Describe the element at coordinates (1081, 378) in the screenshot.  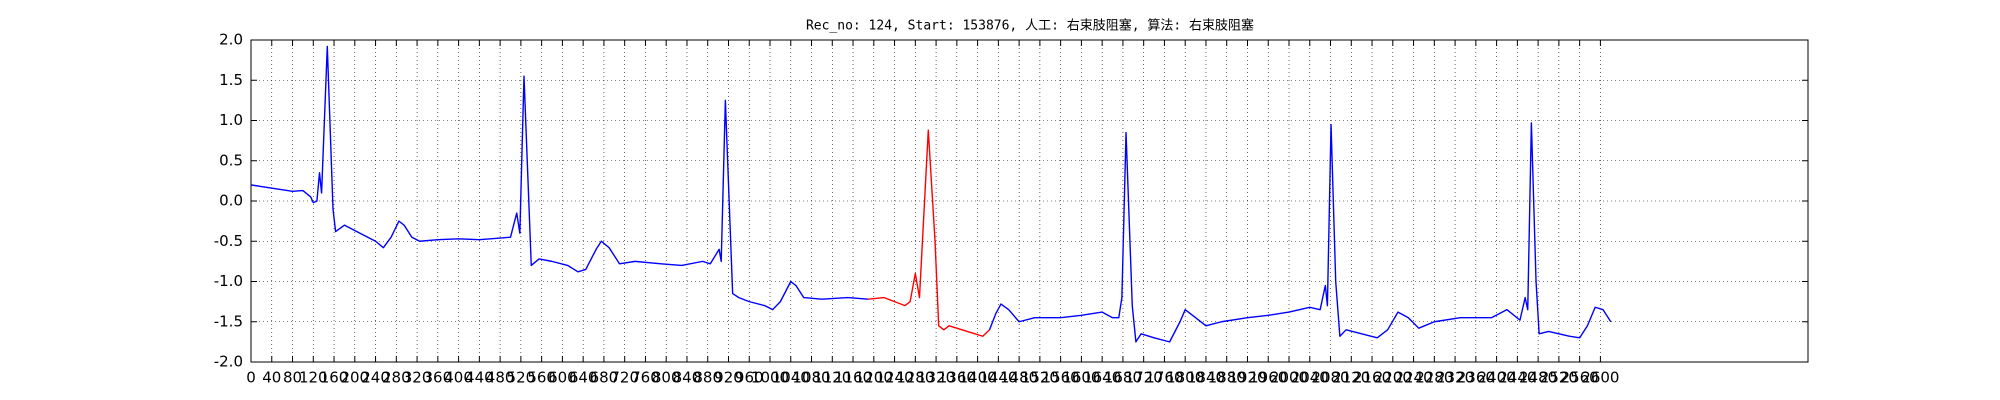
I see `x-tick-label: 1600` at that location.